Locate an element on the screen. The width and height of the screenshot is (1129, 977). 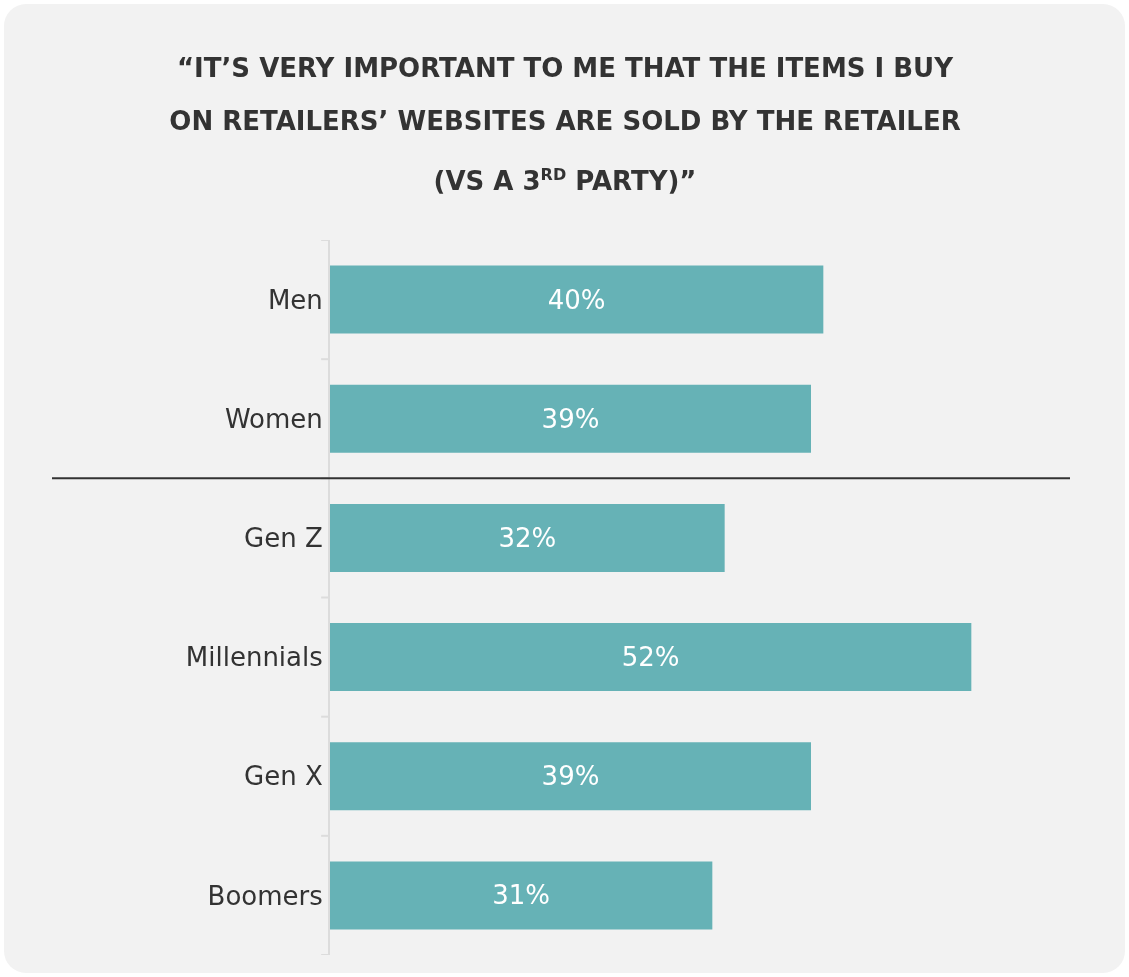
y-tick-label: Gen X is located at coordinates (283, 776).